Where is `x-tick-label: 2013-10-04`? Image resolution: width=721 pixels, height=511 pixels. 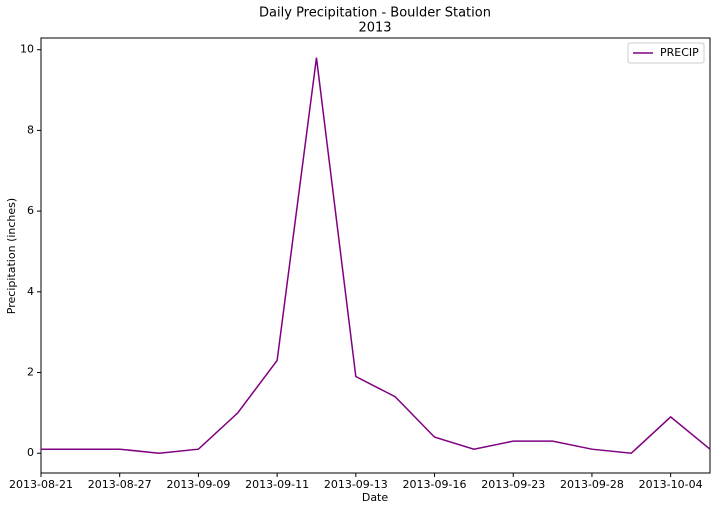 x-tick-label: 2013-10-04 is located at coordinates (671, 484).